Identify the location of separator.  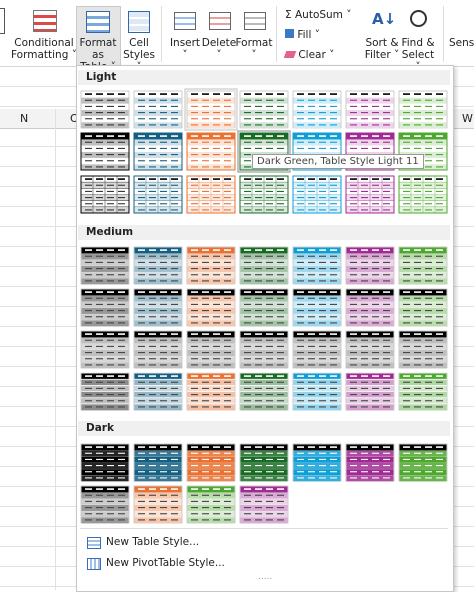
(161, 34).